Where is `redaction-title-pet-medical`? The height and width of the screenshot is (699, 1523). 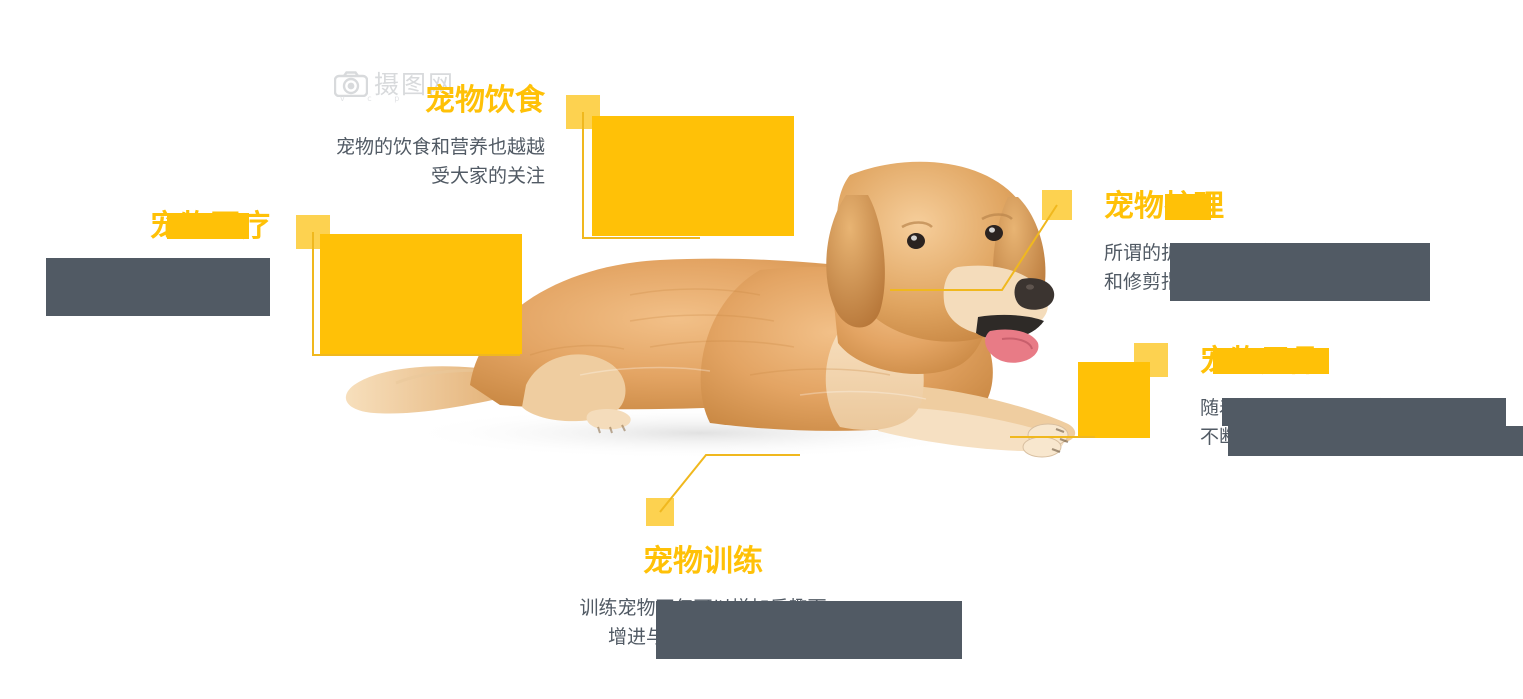
redaction-title-pet-medical is located at coordinates (208, 226).